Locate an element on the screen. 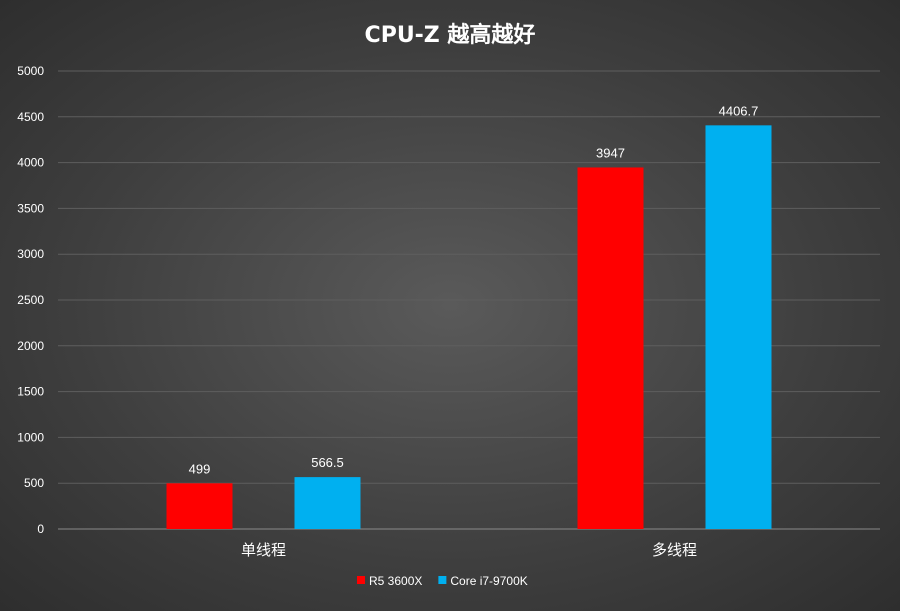  y-tick-label: 1000 is located at coordinates (30, 437).